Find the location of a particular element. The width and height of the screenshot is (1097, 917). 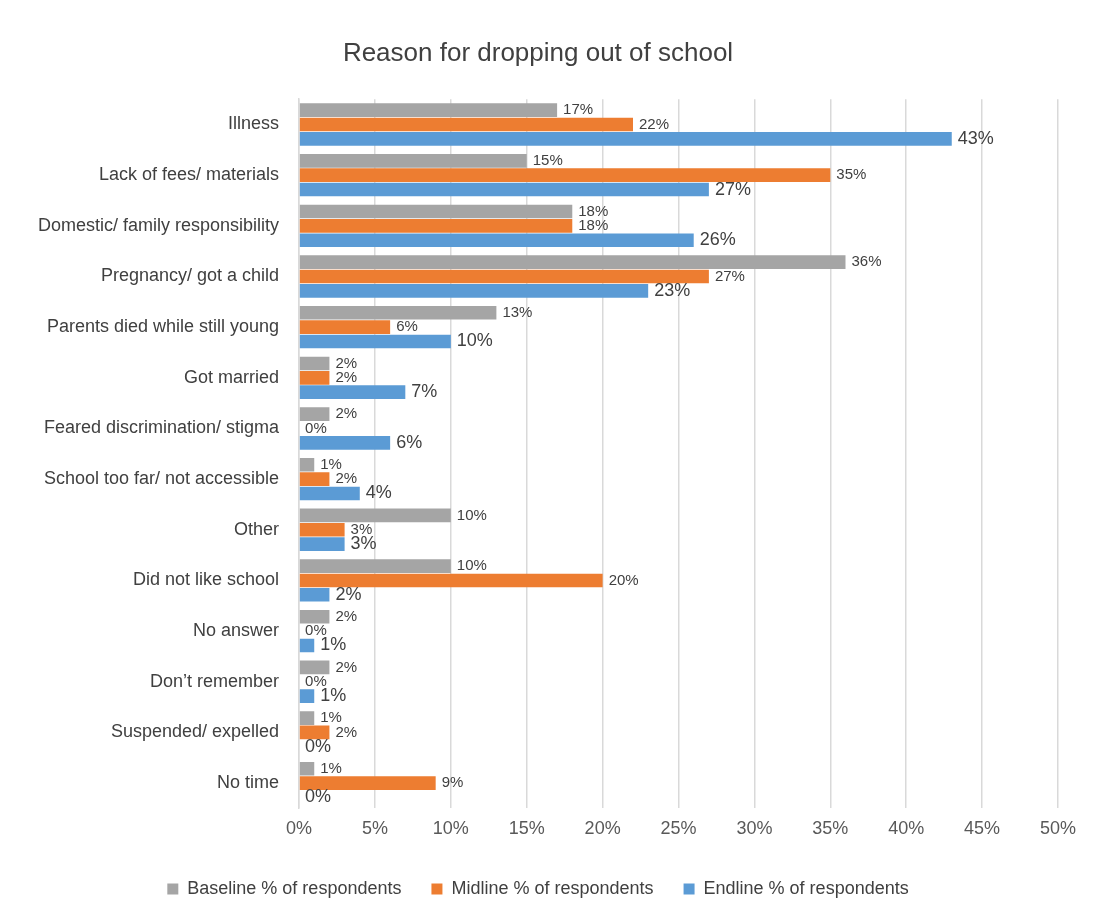

y-tick-label: Lack of fees/ materials is located at coordinates (189, 174).